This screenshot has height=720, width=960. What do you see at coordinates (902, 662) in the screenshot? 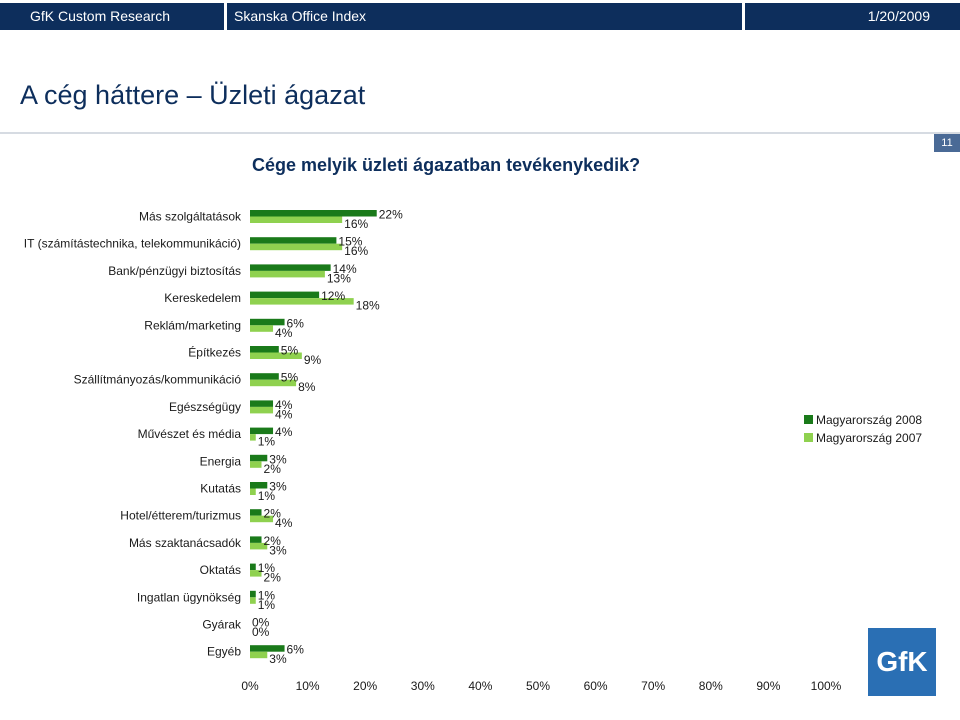
I see `gfk-logo: GfK` at bounding box center [902, 662].